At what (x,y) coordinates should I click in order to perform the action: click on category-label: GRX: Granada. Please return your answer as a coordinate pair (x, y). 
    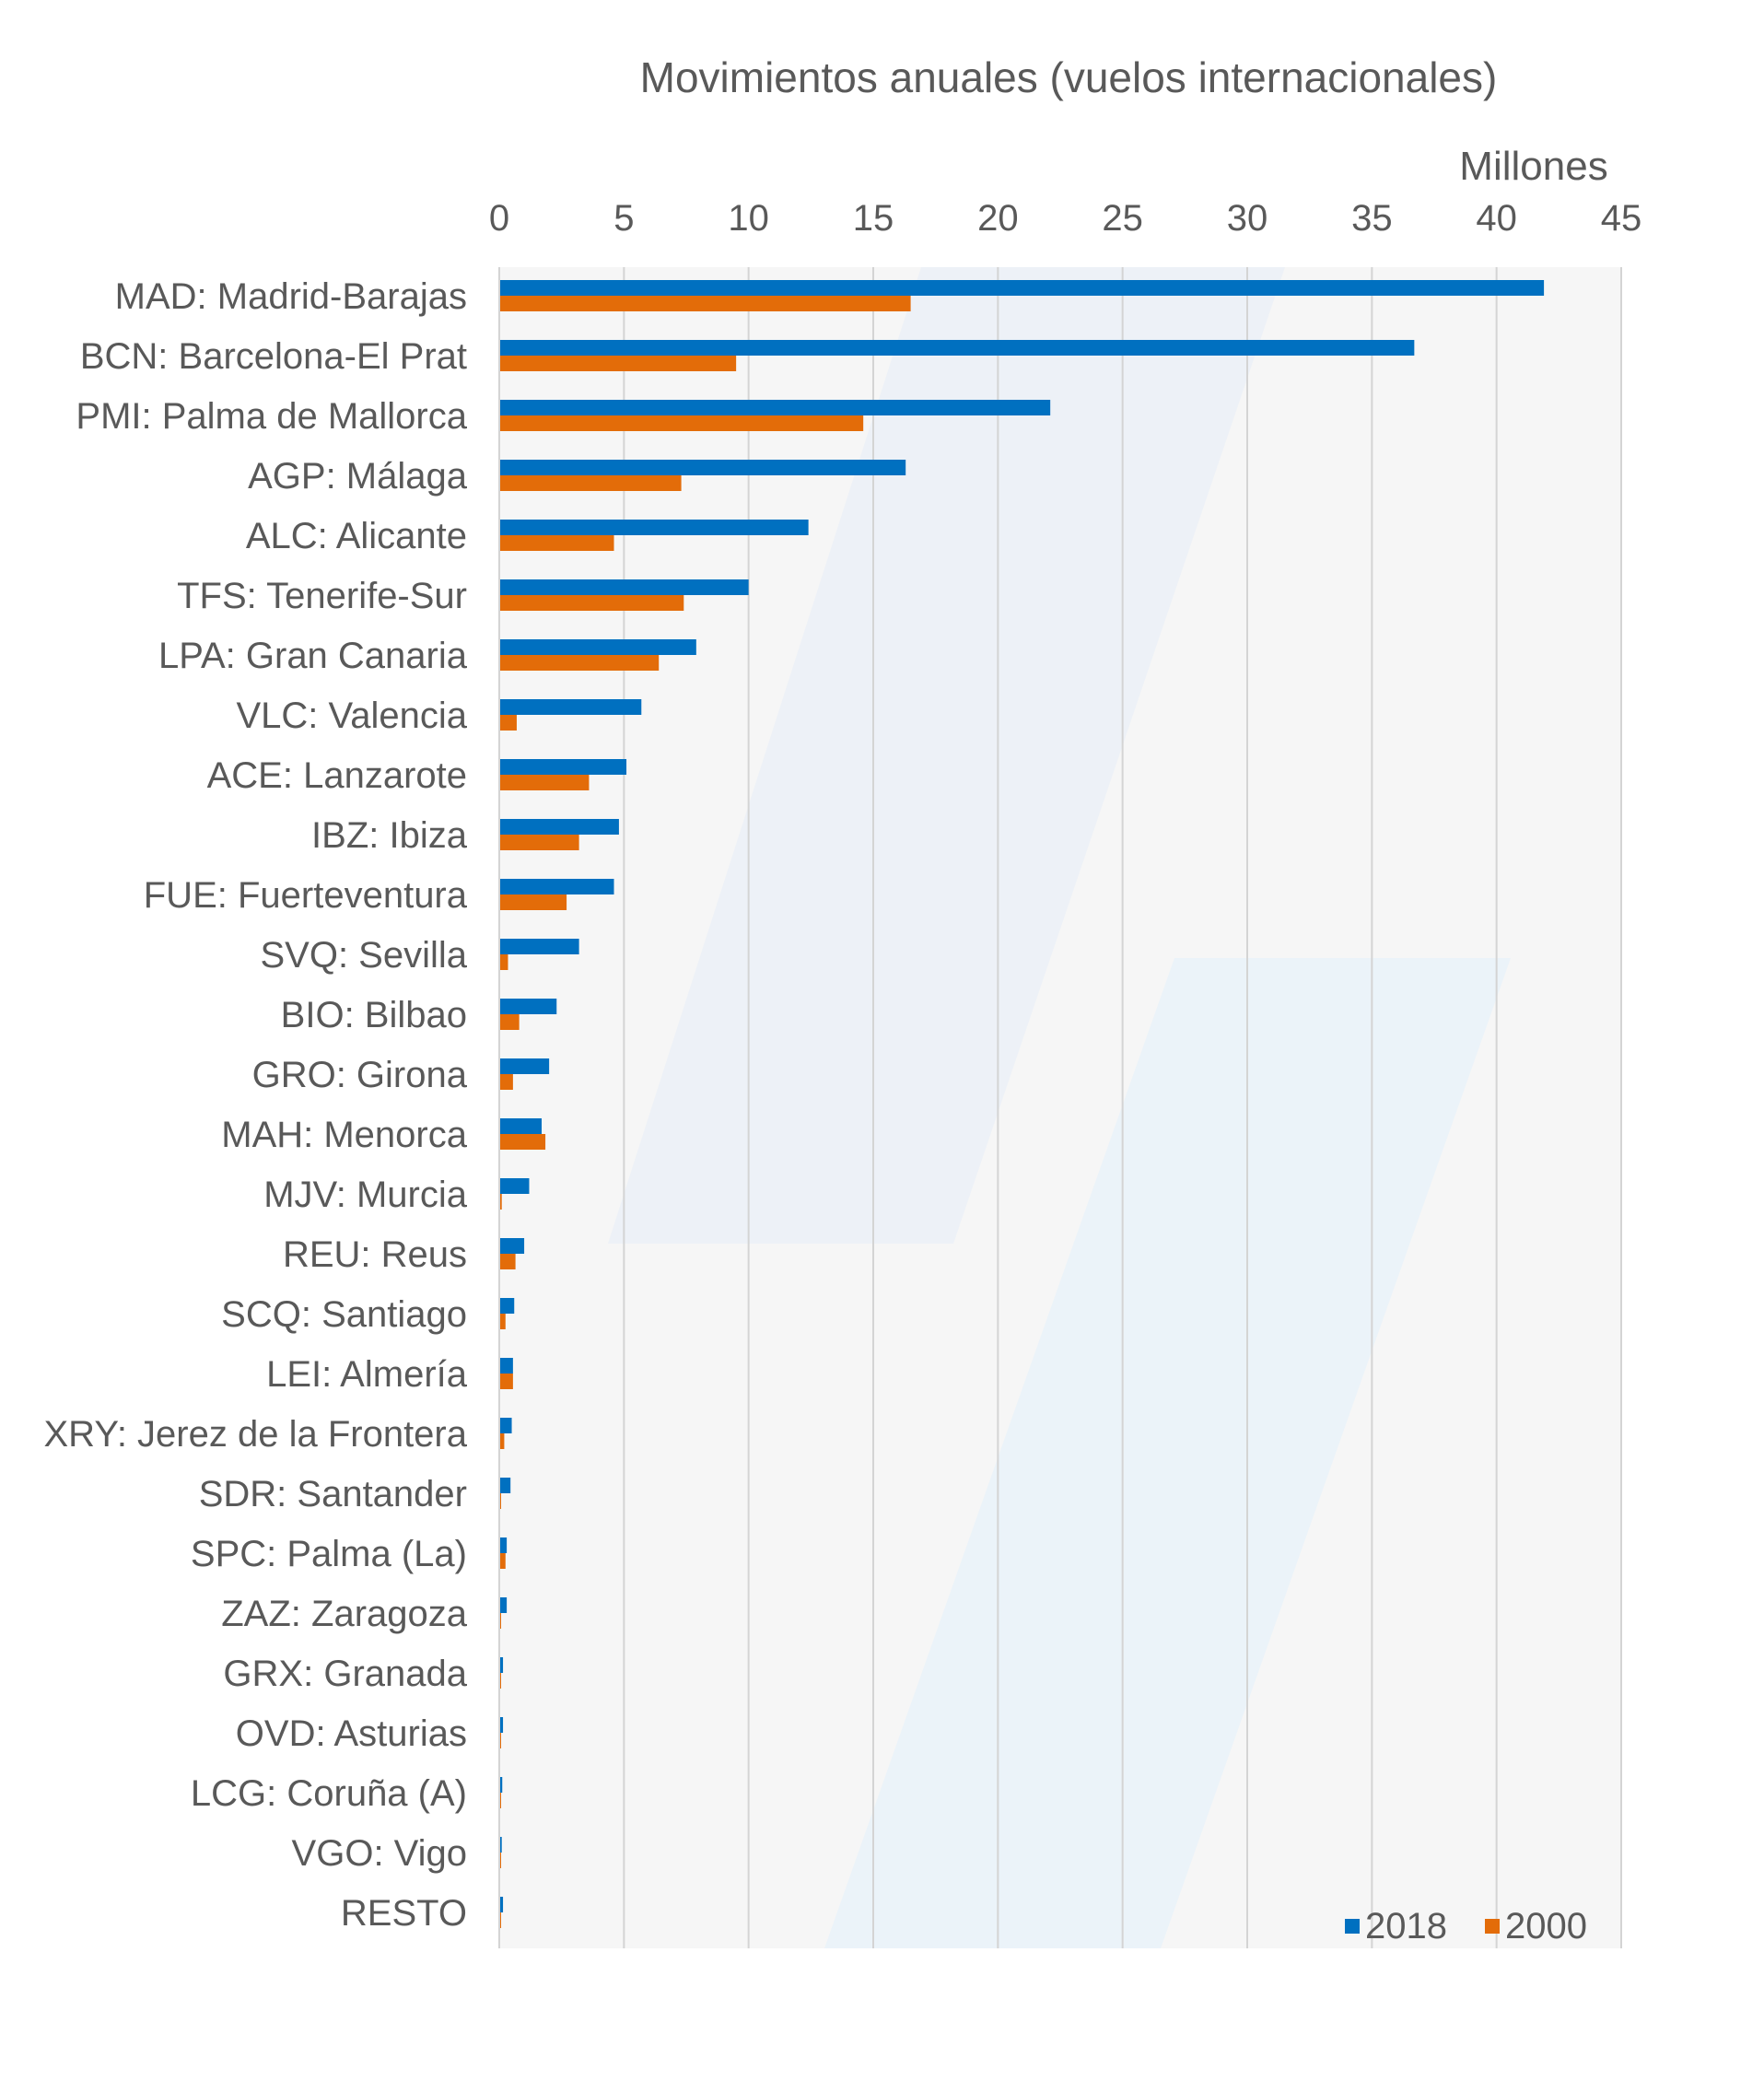
    Looking at the image, I should click on (345, 1674).